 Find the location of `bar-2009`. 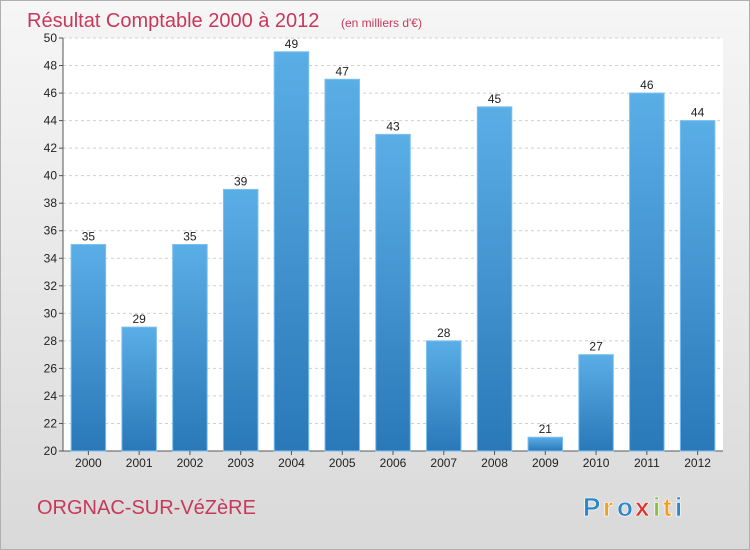

bar-2009 is located at coordinates (545, 444).